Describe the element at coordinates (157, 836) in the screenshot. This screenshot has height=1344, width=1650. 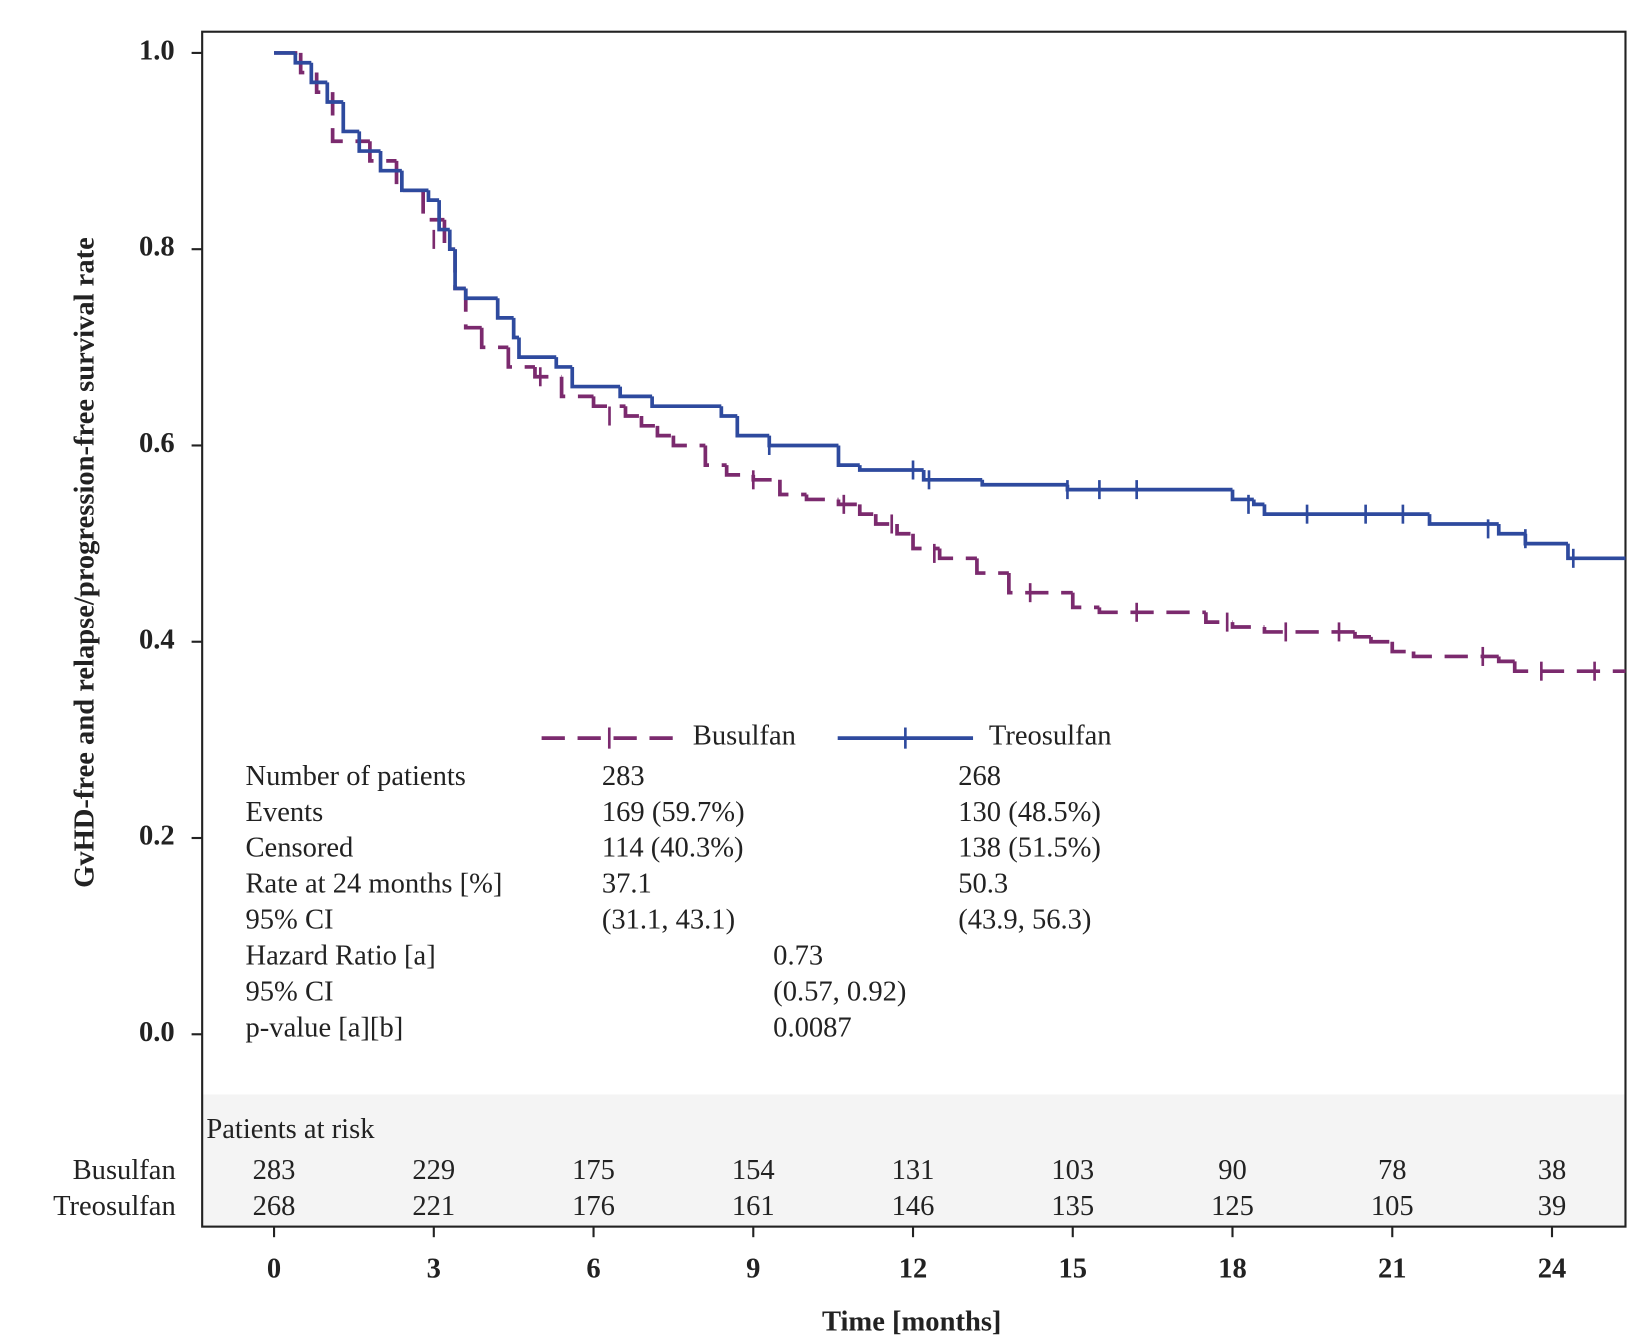
I see `y-tick-label: 0.2` at that location.